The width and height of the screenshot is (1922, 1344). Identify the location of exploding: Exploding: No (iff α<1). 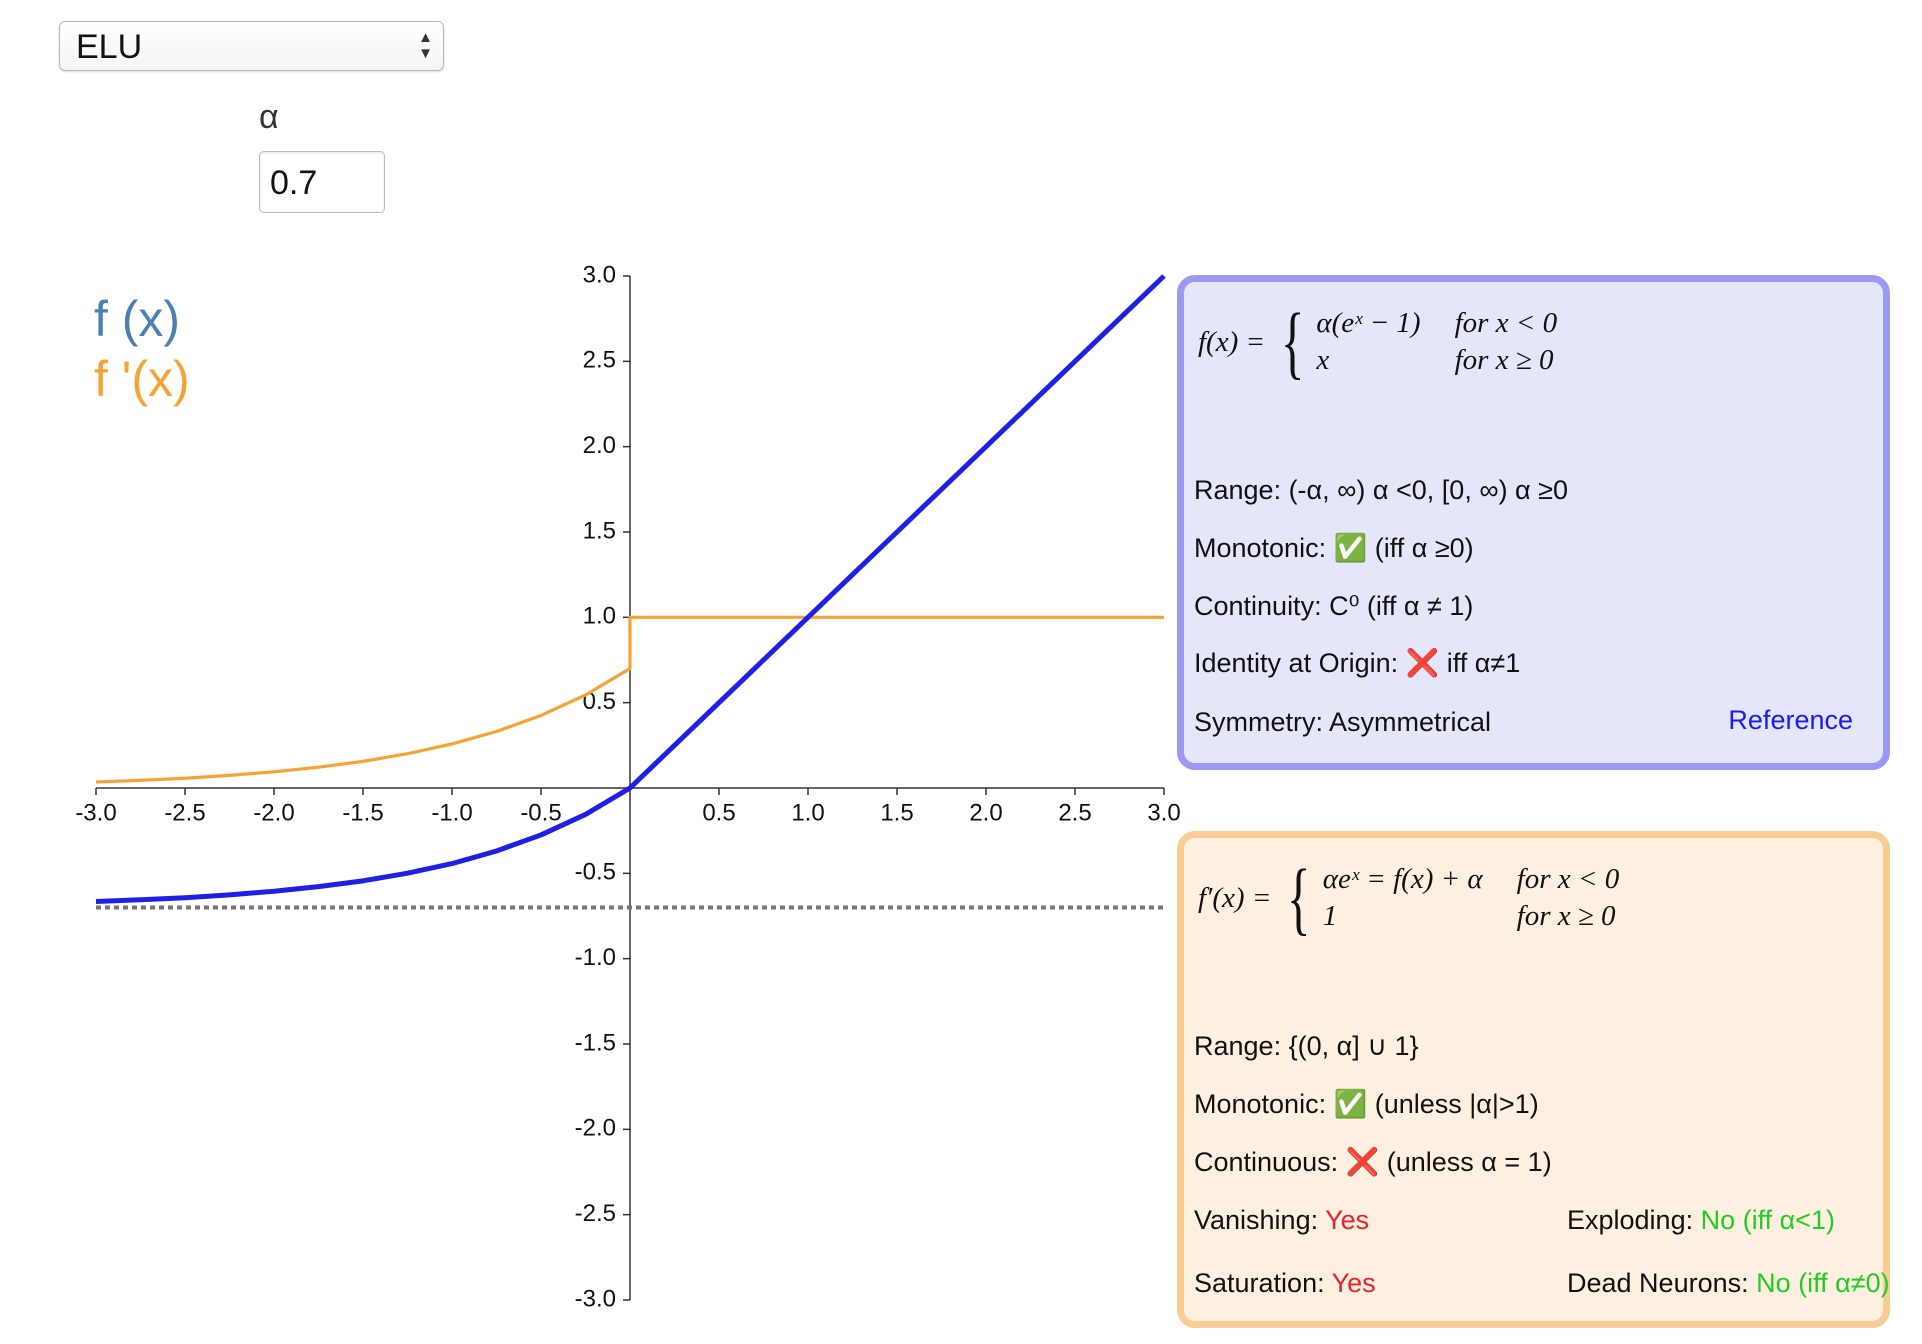
(1701, 1220).